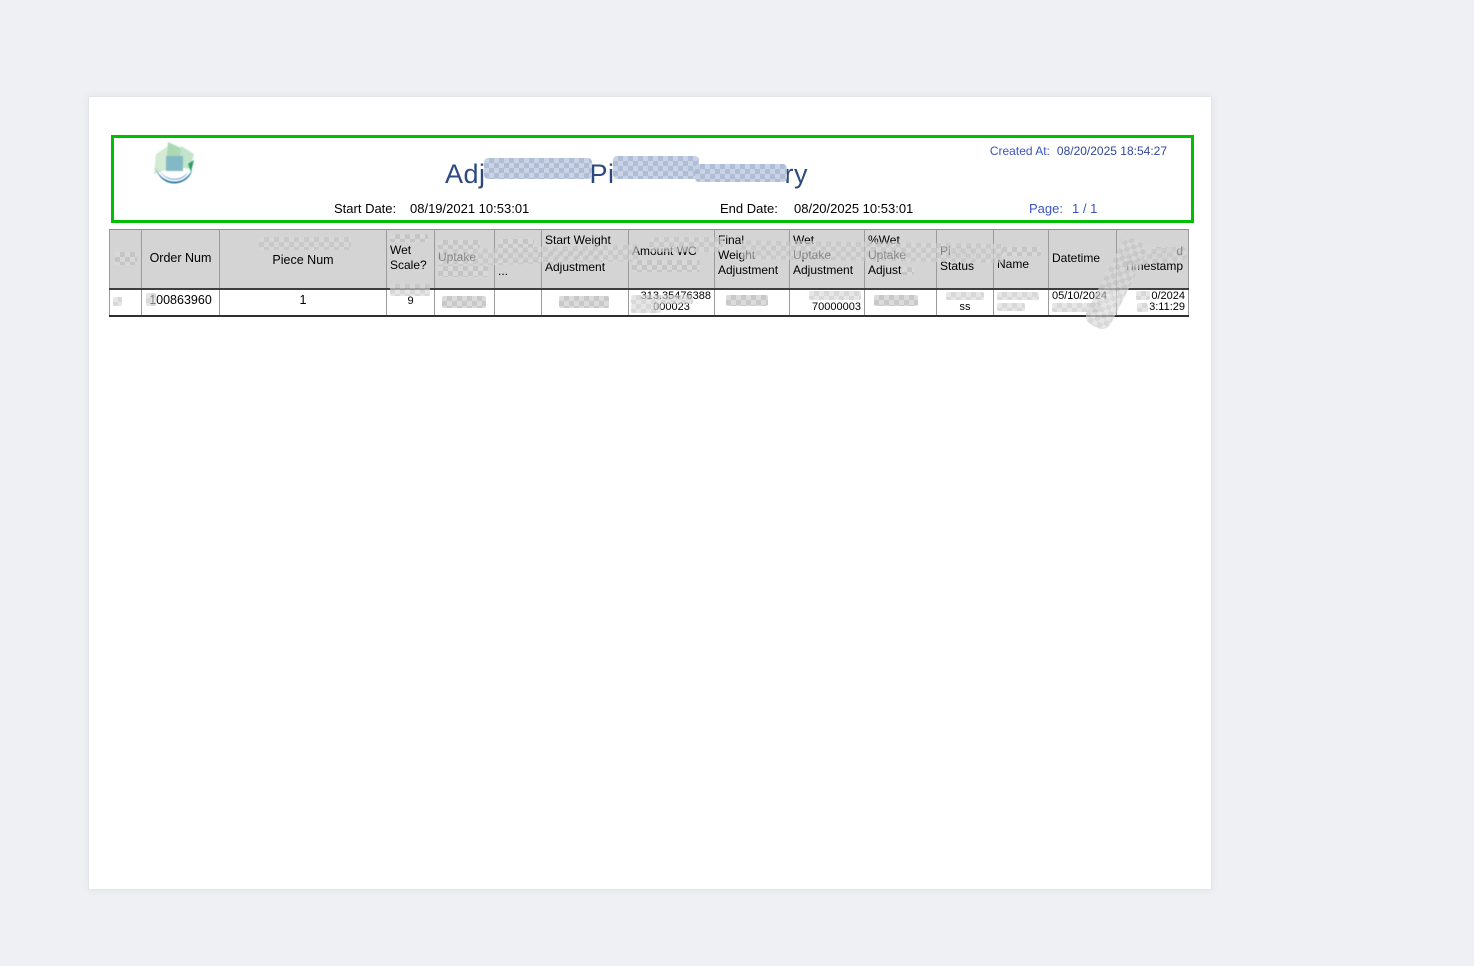  I want to click on adjustment-table: Order Num Piece Num Wet Scale?, so click(649, 273).